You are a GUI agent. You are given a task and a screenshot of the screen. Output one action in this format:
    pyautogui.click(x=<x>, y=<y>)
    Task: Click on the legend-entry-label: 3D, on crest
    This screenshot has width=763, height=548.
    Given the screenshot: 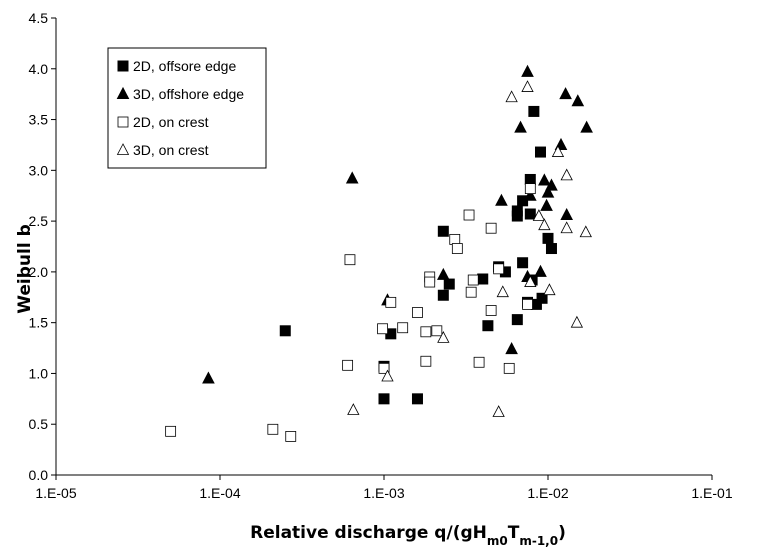 What is the action you would take?
    pyautogui.click(x=171, y=150)
    